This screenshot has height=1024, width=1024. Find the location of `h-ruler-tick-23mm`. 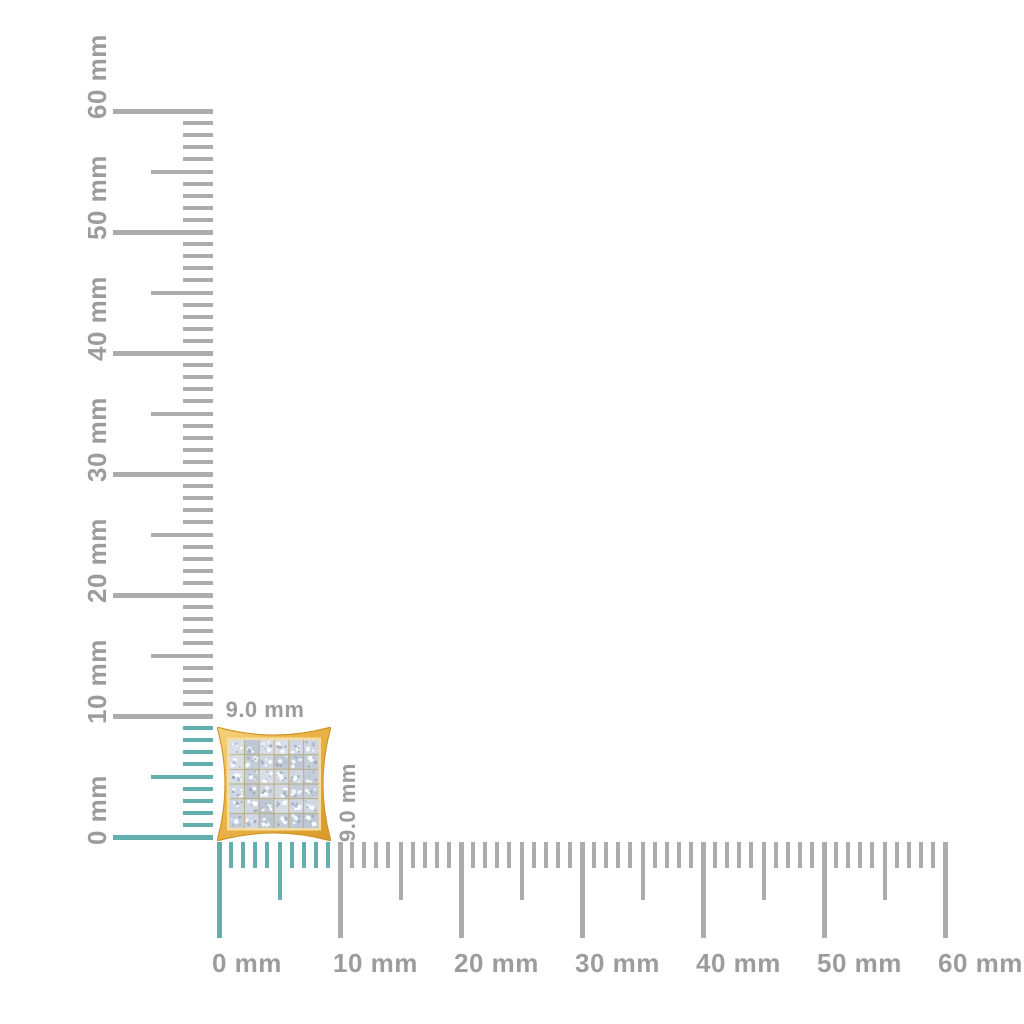

h-ruler-tick-23mm is located at coordinates (497, 855).